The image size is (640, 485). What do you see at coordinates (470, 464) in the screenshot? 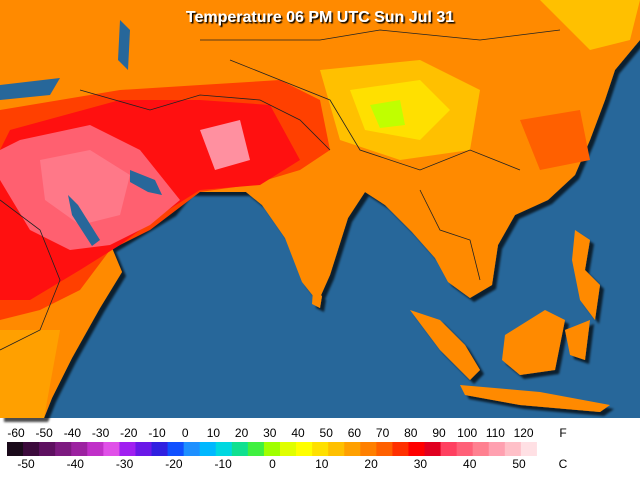
I see `celsius-label: 40` at bounding box center [470, 464].